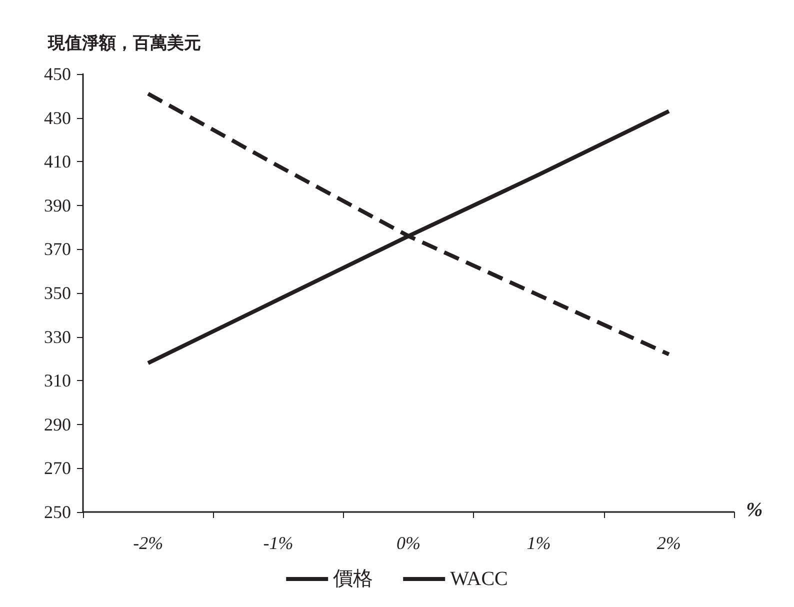 This screenshot has height=607, width=794. Describe the element at coordinates (148, 543) in the screenshot. I see `x-tick-label: -2%` at that location.